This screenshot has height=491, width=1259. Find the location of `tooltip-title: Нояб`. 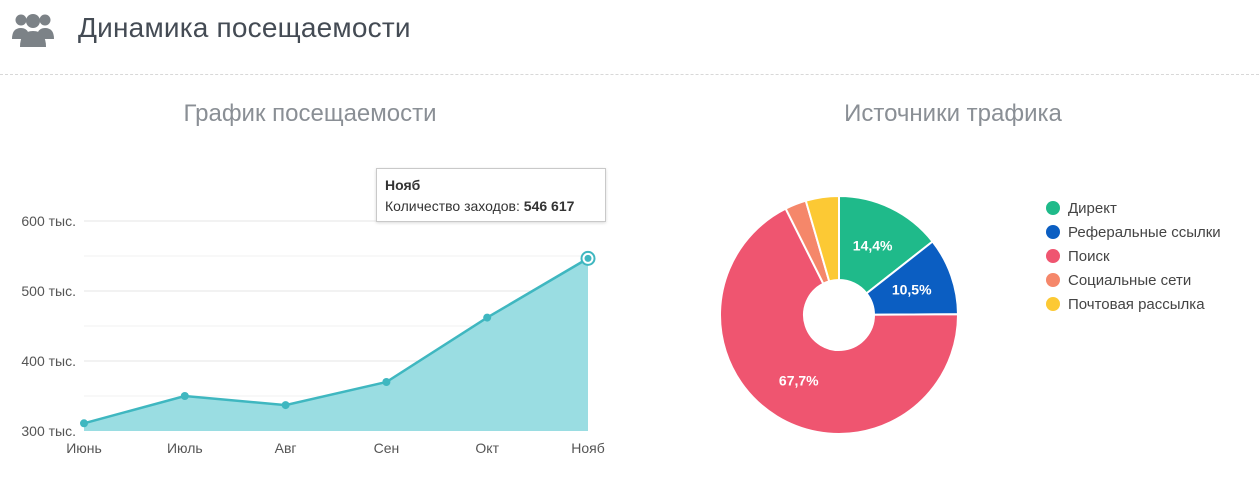

tooltip-title: Нояб is located at coordinates (403, 185).